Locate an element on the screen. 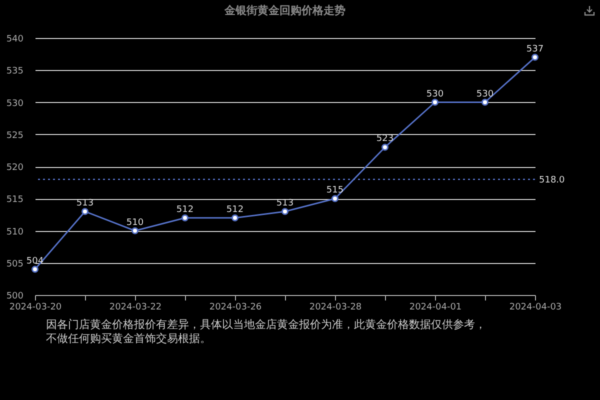  data-label: 537 is located at coordinates (535, 49).